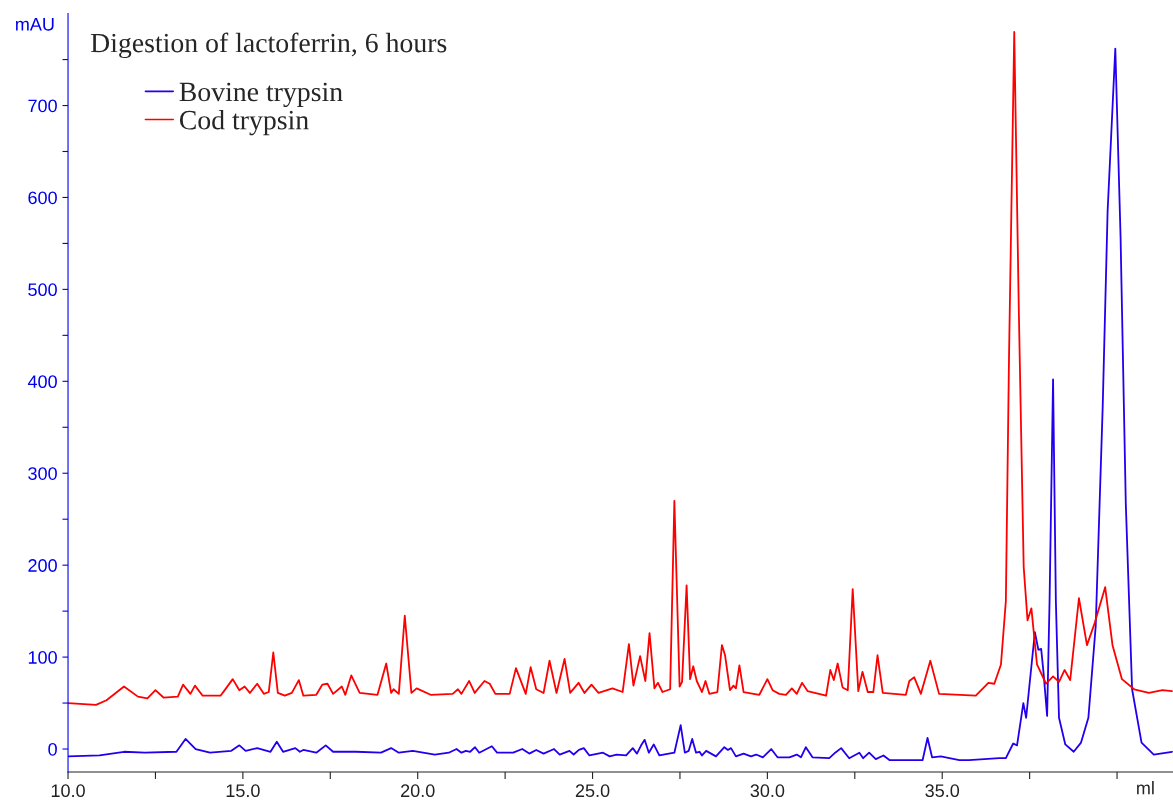 This screenshot has width=1173, height=800. What do you see at coordinates (42, 290) in the screenshot?
I see `y-tick-label: 500` at bounding box center [42, 290].